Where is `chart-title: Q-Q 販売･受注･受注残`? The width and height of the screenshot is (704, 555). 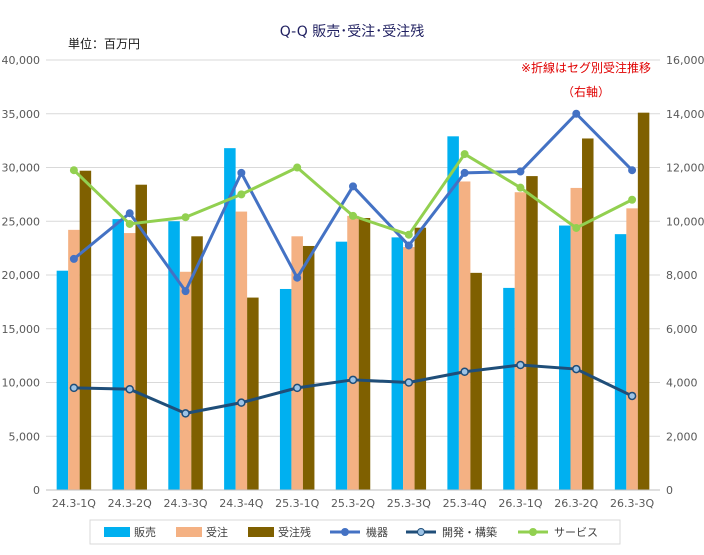
chart-title: Q-Q 販売･受注･受注残 is located at coordinates (352, 32).